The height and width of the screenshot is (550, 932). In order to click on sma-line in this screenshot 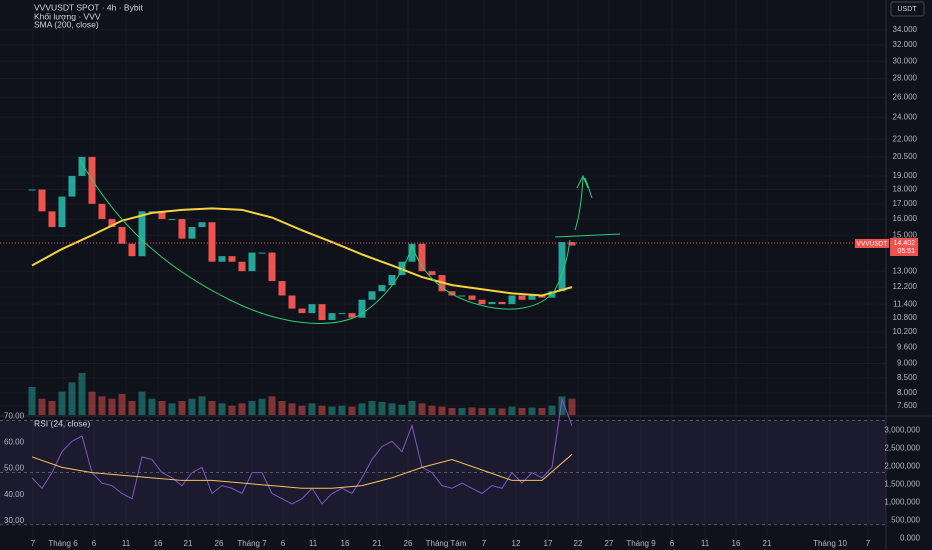, I will do `click(302, 252)`.